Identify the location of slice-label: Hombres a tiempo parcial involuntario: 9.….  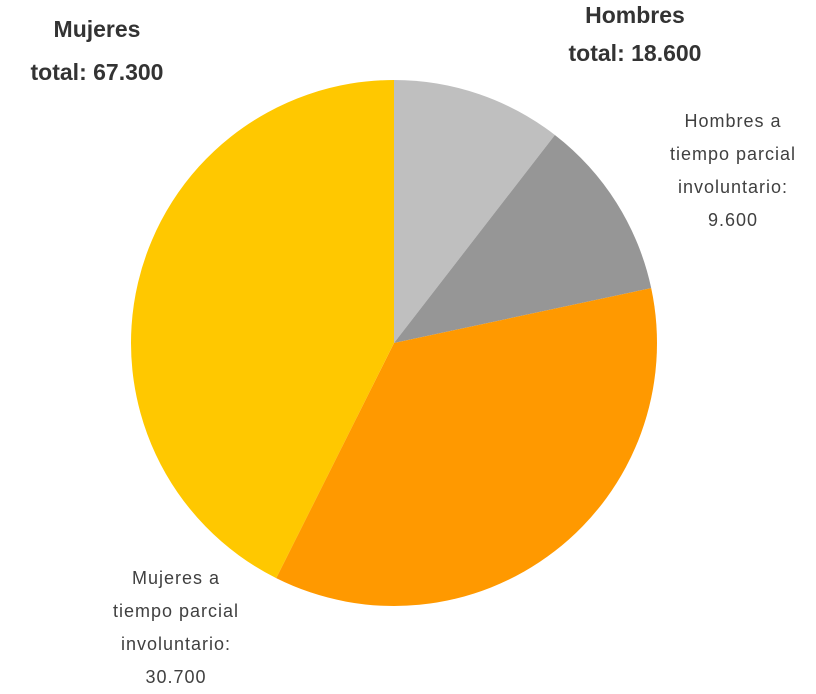
(733, 171).